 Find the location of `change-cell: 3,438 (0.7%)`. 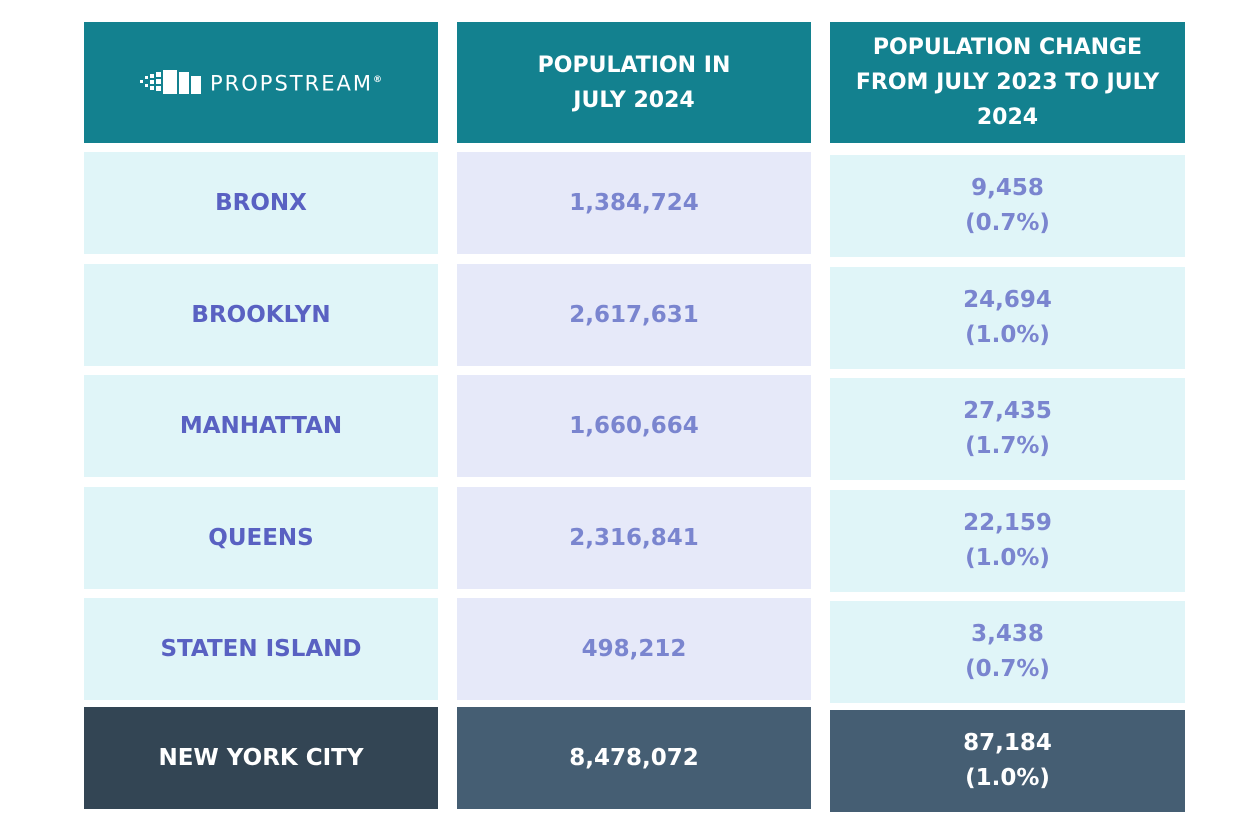

change-cell: 3,438 (0.7%) is located at coordinates (1007, 652).